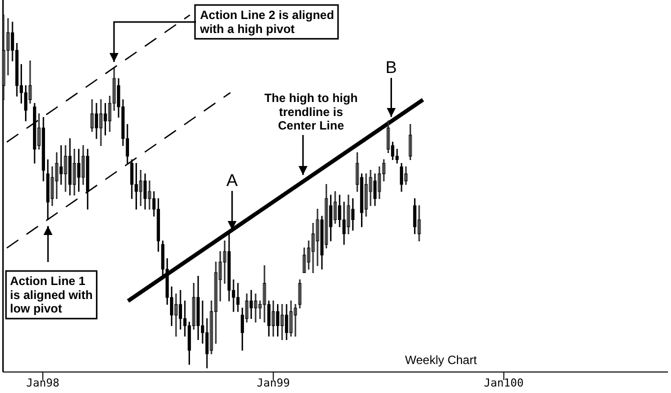 Image resolution: width=671 pixels, height=393 pixels. Describe the element at coordinates (43, 383) in the screenshot. I see `x-tick-label: Jan98` at that location.